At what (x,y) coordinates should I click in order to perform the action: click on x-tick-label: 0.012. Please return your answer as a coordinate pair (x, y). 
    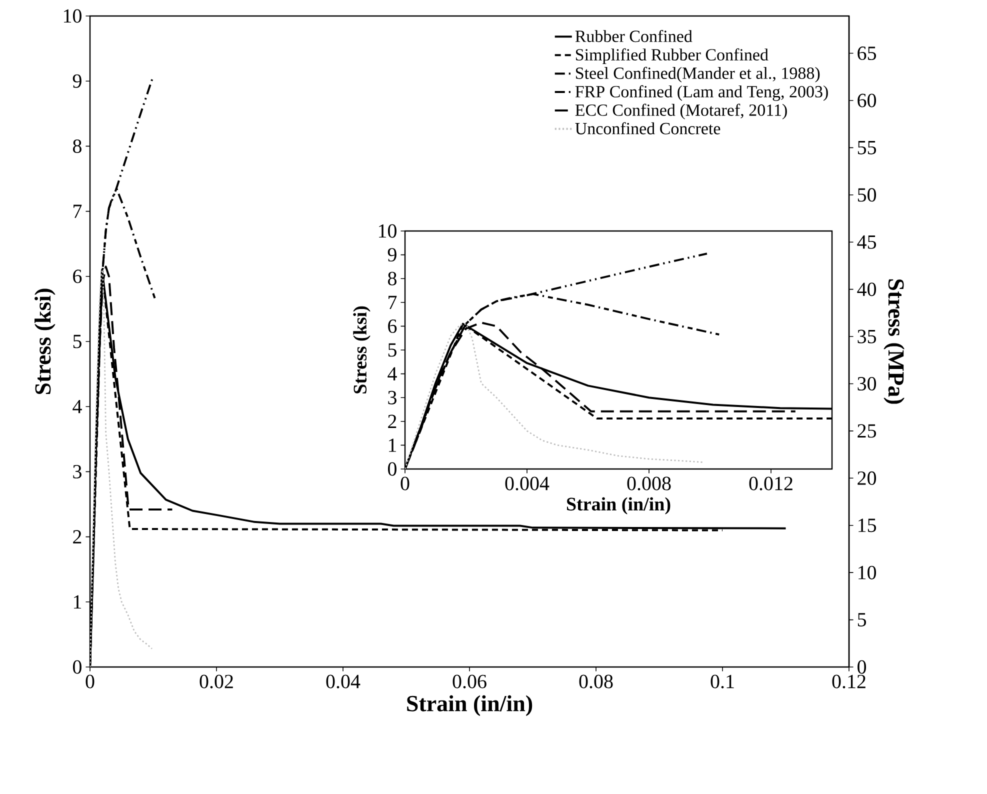
    Looking at the image, I should click on (770, 483).